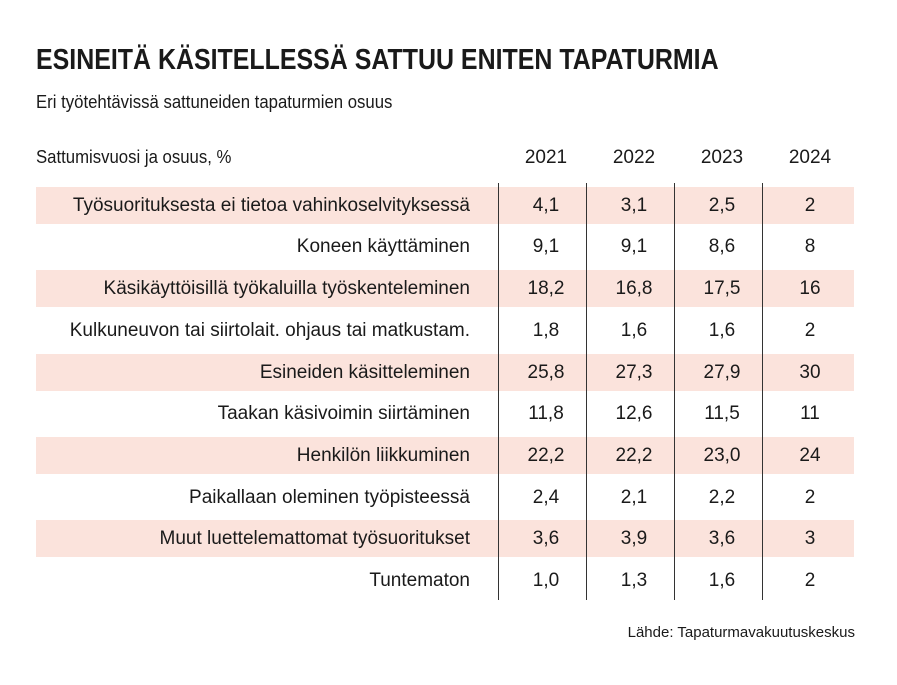 The width and height of the screenshot is (897, 685). What do you see at coordinates (546, 455) in the screenshot?
I see `value-cell-2021: 22,2` at bounding box center [546, 455].